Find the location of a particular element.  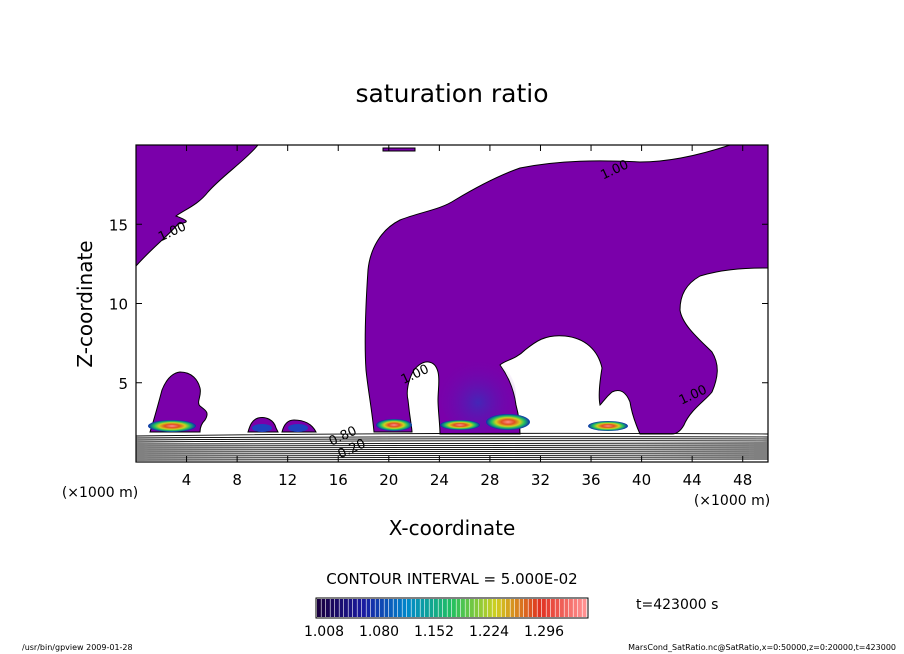

contour-interval-text: CONTOUR INTERVAL = 5.000E-02 is located at coordinates (451, 579).